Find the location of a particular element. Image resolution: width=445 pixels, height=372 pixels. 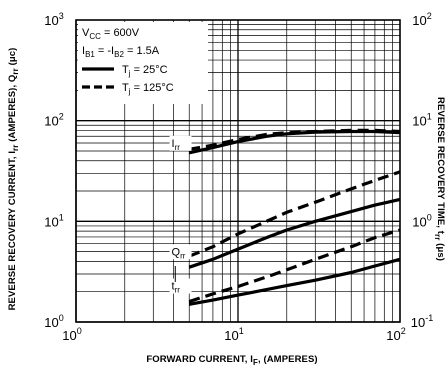

series-qrr-25c is located at coordinates (294, 233).